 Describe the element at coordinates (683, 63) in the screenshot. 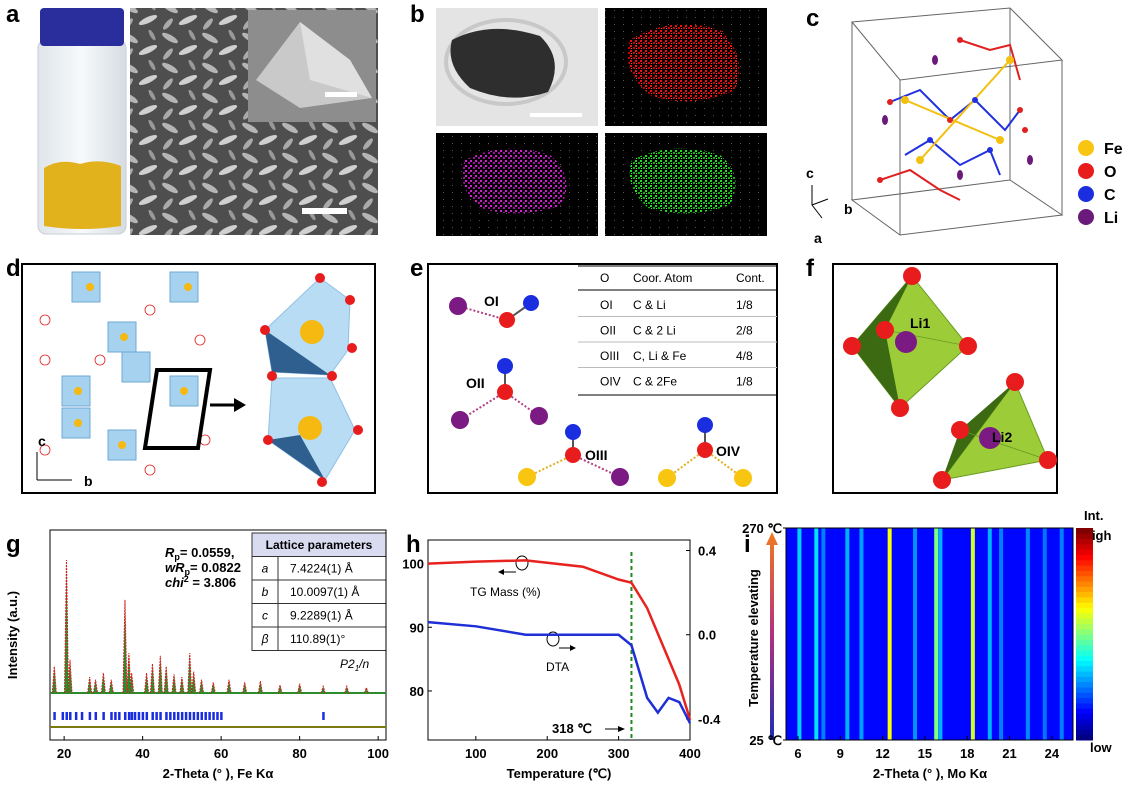

I see `map-fe-region` at that location.